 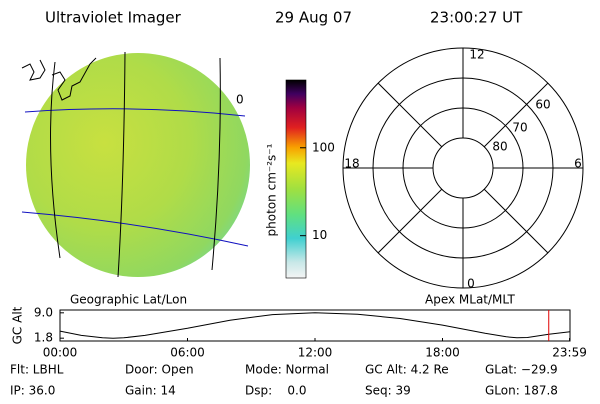 What do you see at coordinates (32, 391) in the screenshot?
I see `status-field: IP: 36.0` at bounding box center [32, 391].